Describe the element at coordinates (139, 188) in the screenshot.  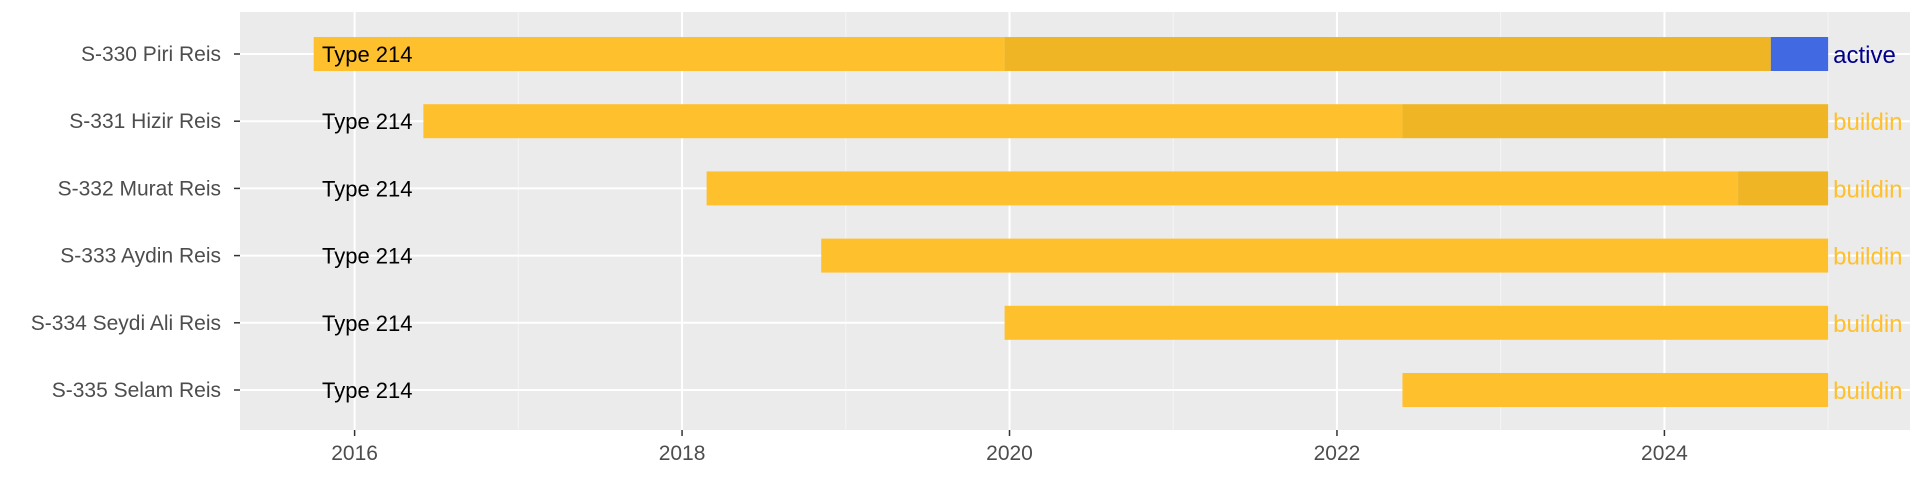
I see `y-tick-label: S-332 Murat Reis` at that location.